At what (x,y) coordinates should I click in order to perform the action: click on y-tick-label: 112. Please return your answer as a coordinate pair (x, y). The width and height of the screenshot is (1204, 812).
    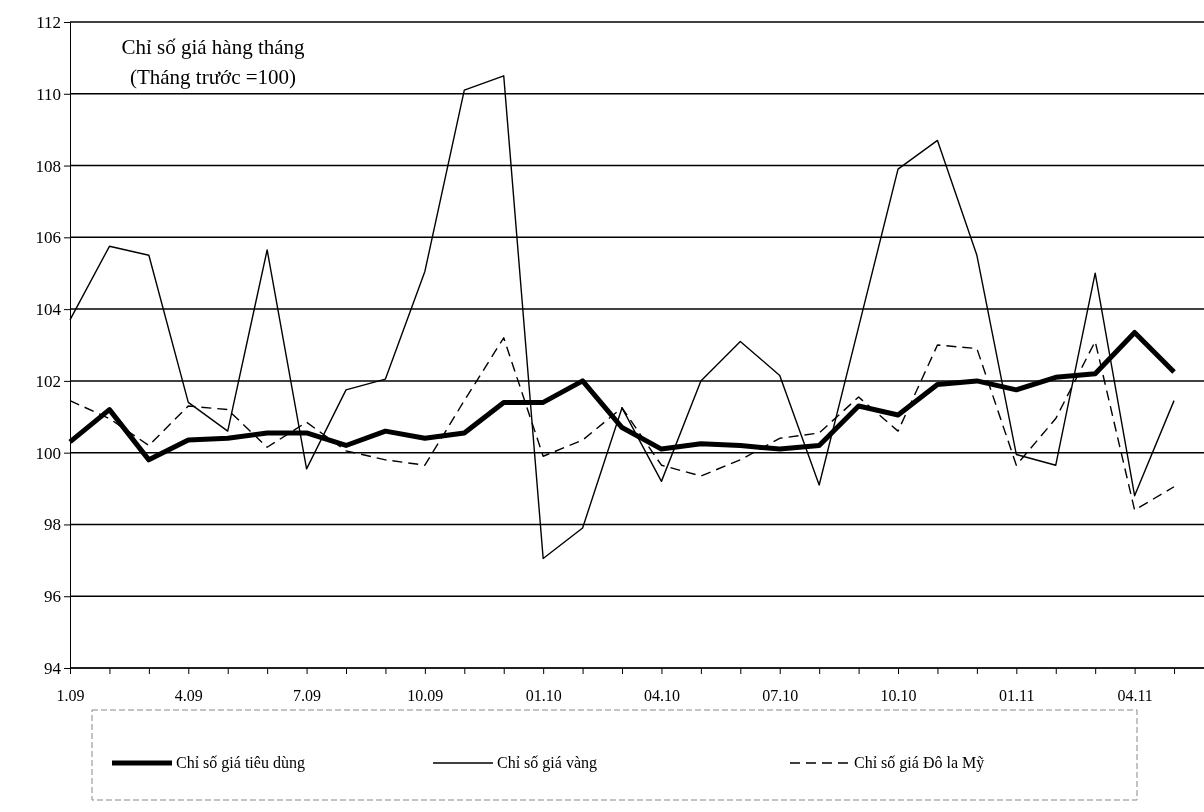
    Looking at the image, I should click on (48, 22).